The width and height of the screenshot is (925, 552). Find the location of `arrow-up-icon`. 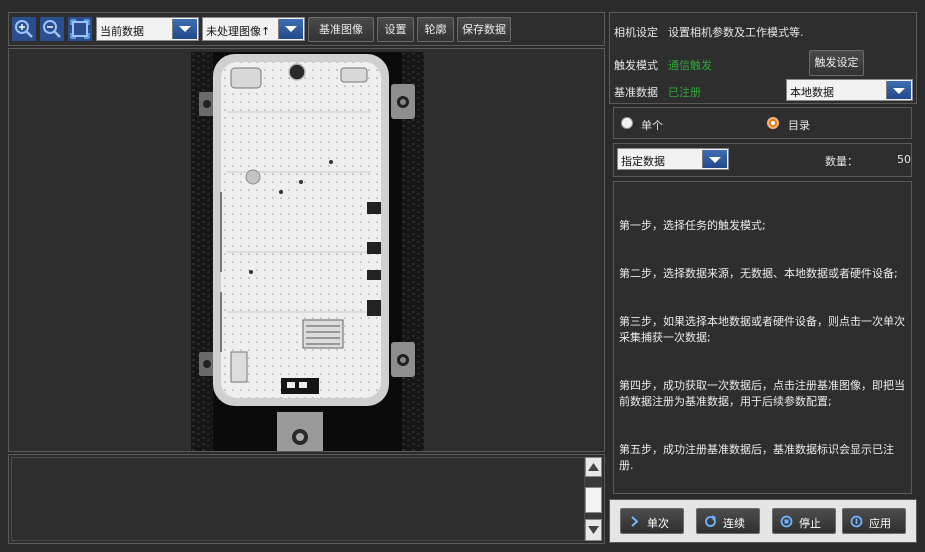

arrow-up-icon is located at coordinates (593, 467).